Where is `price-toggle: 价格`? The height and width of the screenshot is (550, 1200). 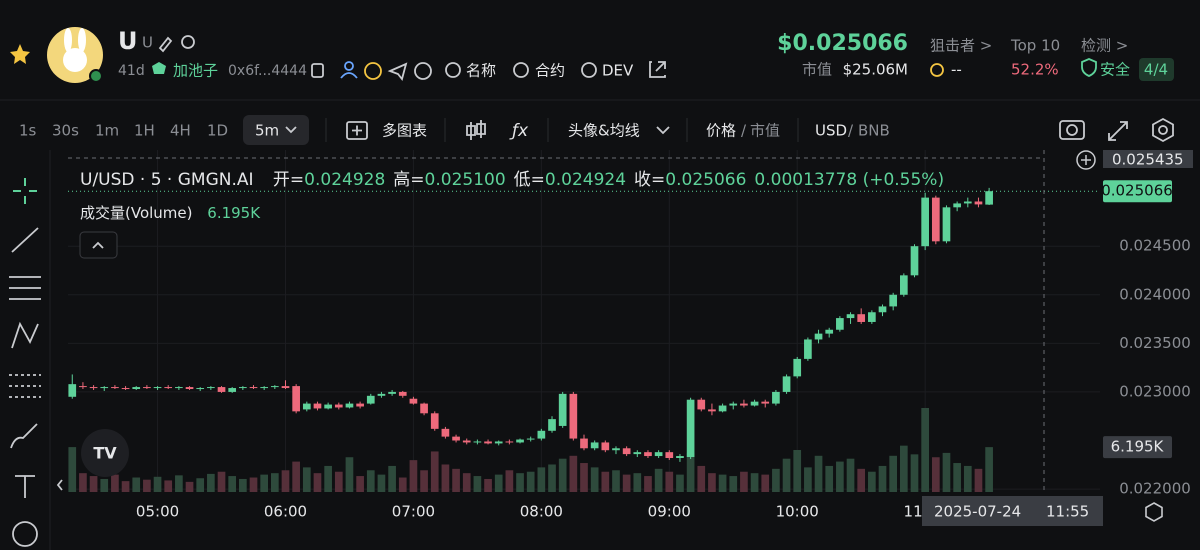 price-toggle: 价格 is located at coordinates (721, 131).